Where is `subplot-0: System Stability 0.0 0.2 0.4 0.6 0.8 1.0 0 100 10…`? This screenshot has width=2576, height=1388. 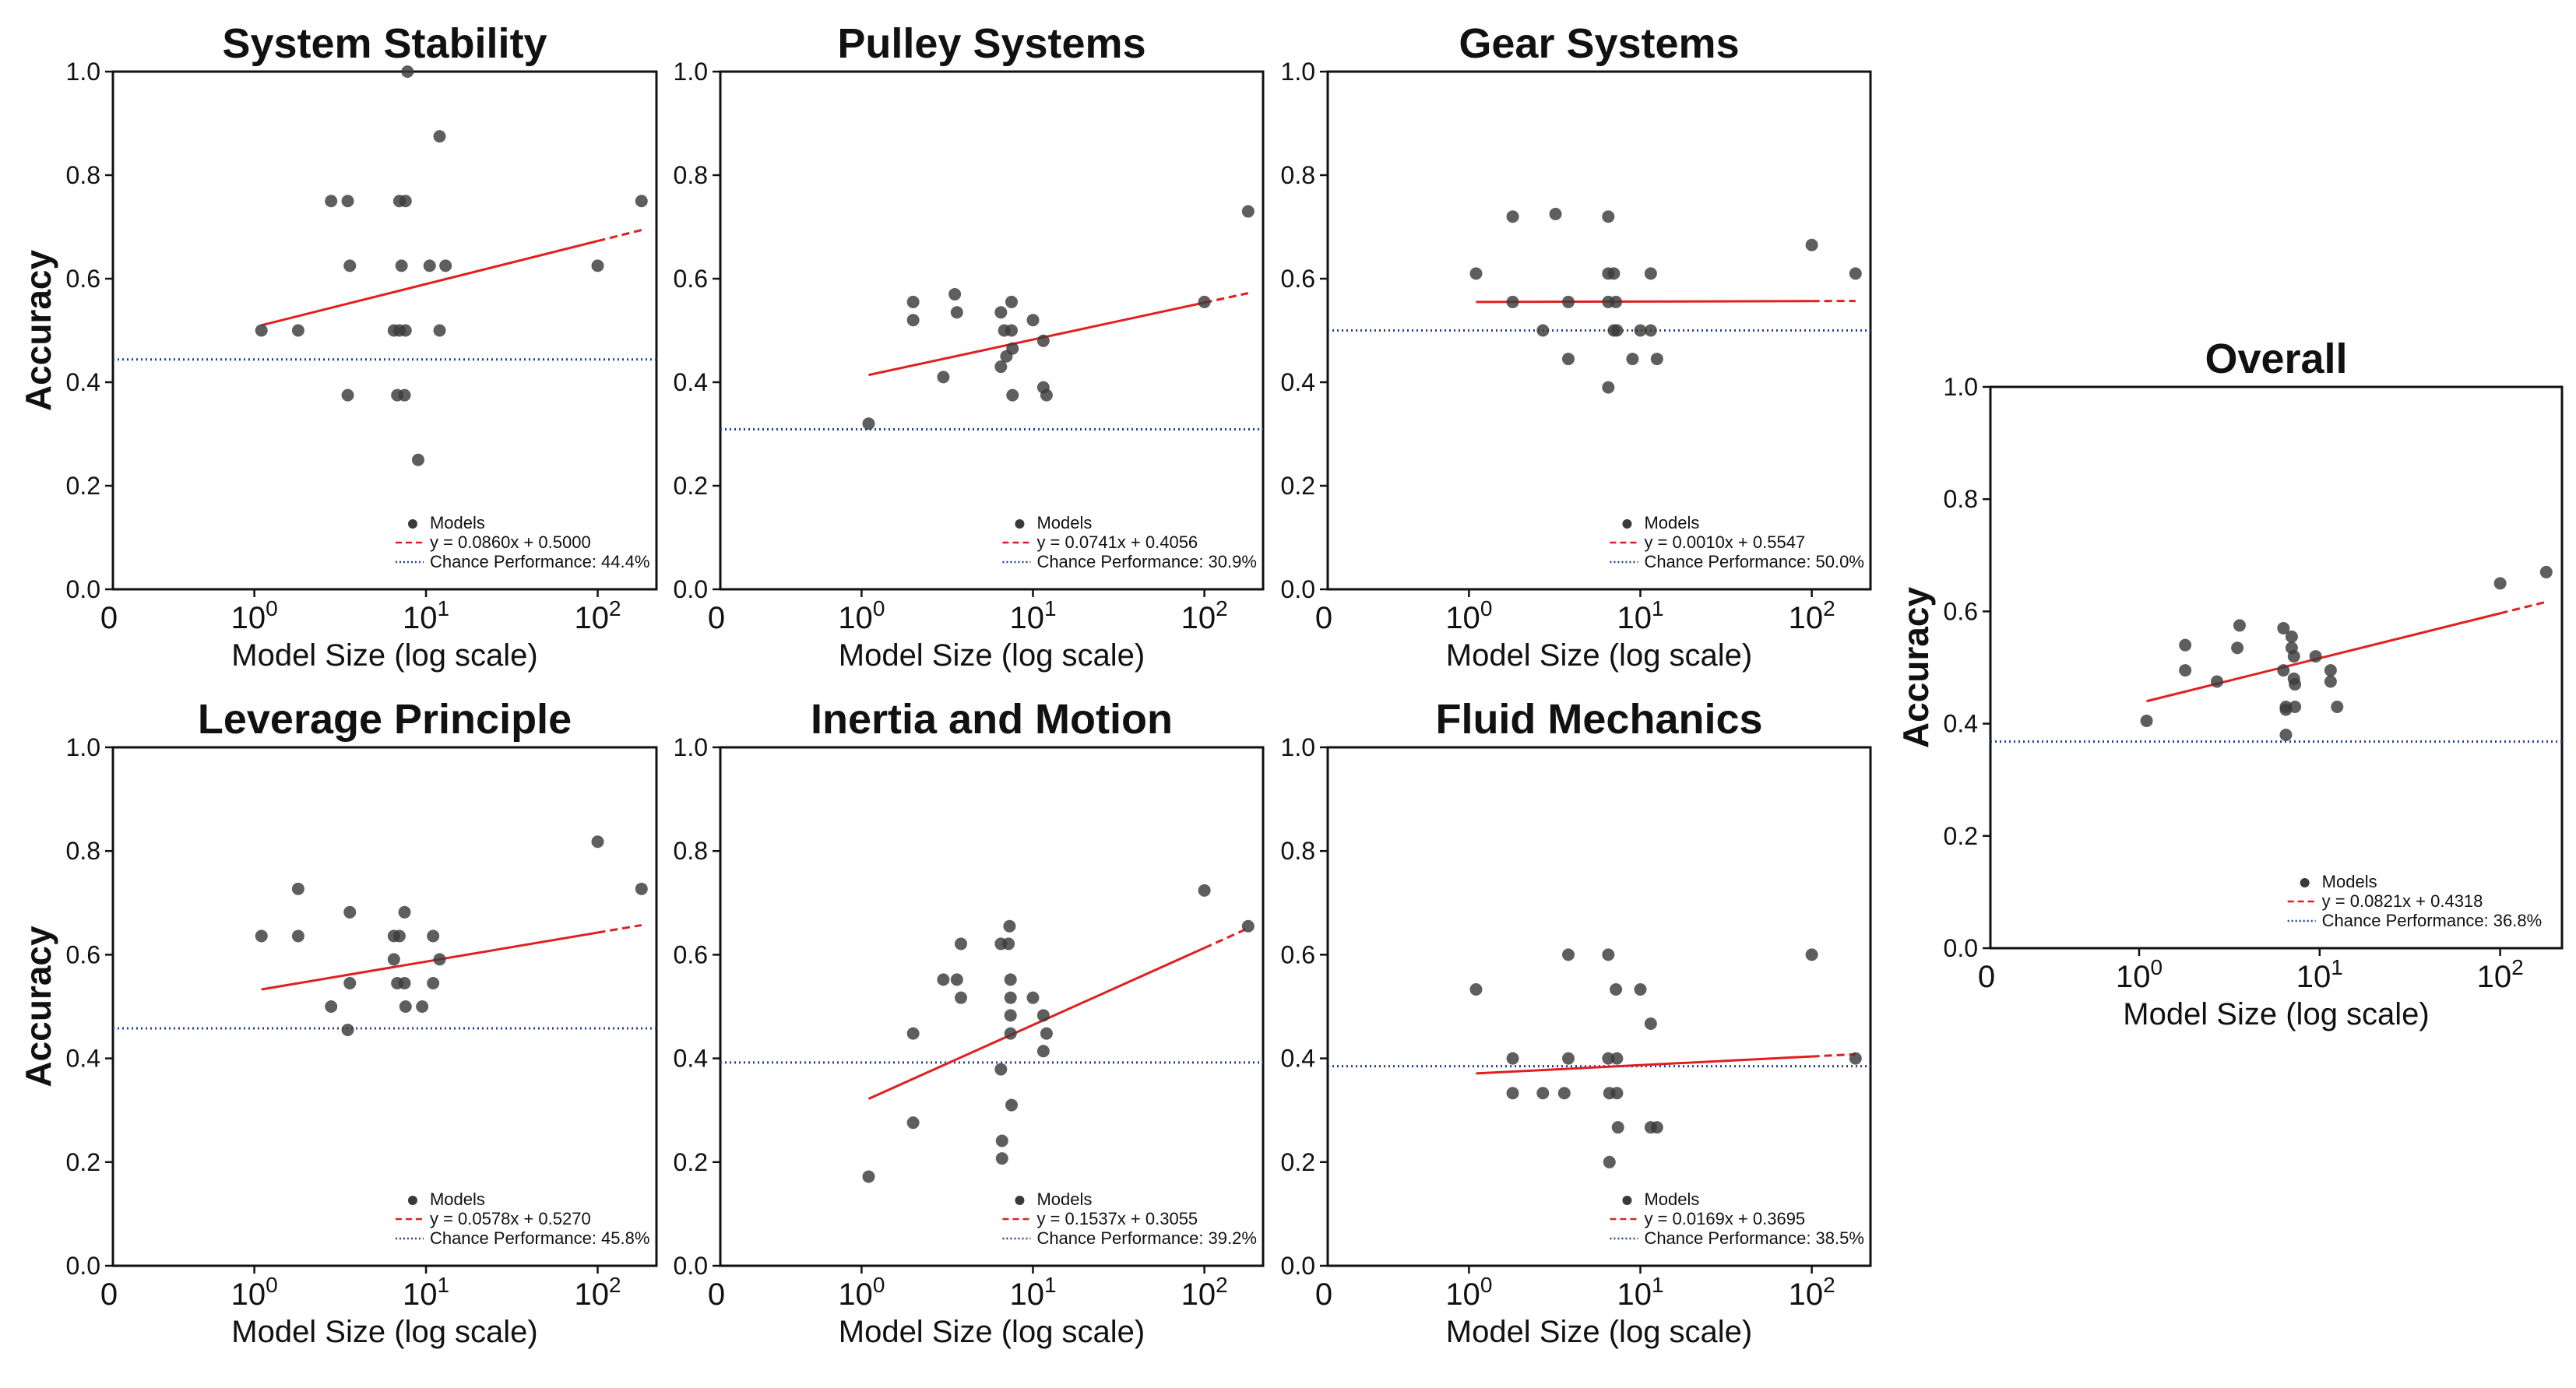
subplot-0: System Stability 0.0 0.2 0.4 0.6 0.8 1.0 0 100 10… is located at coordinates (338, 346).